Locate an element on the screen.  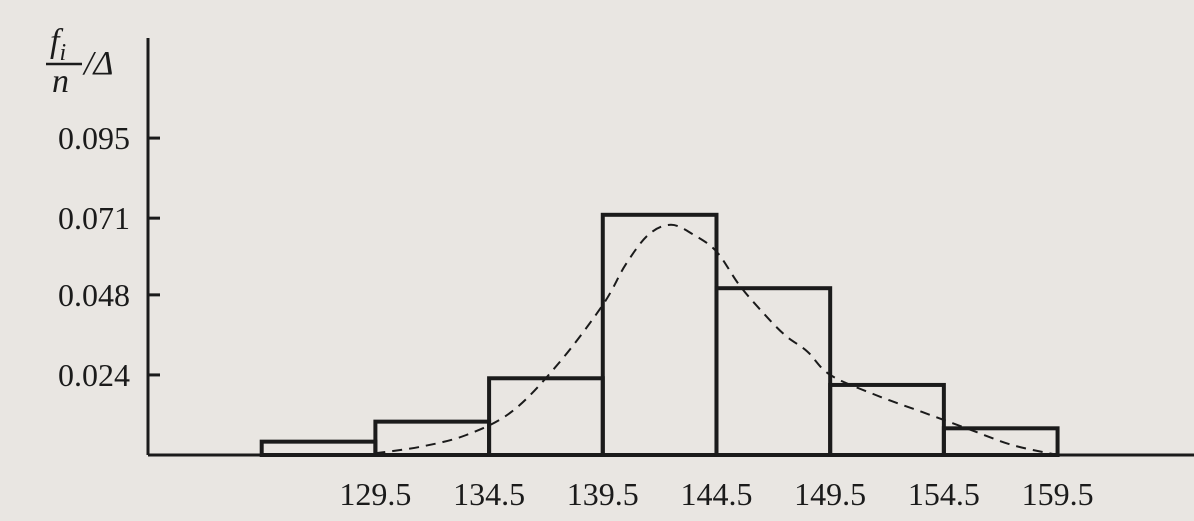
x-tick-label: 134.5 is located at coordinates (489, 494).